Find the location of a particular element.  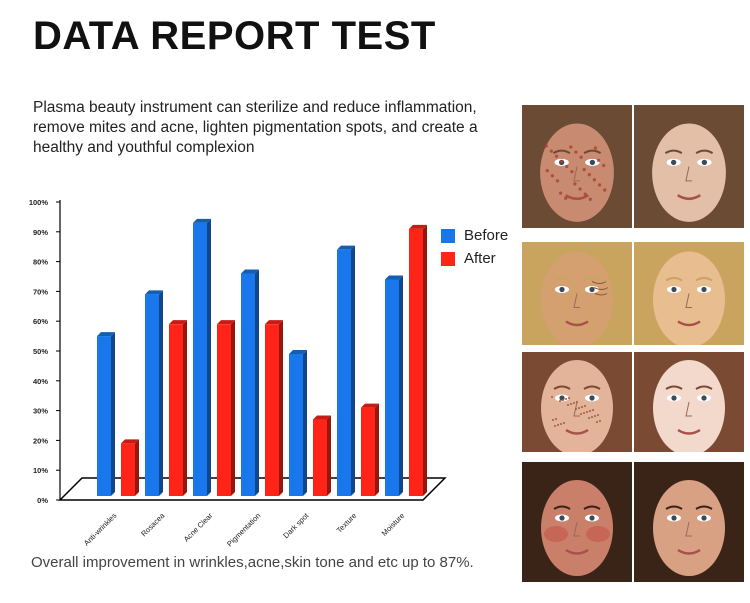

y-tick-label: 10% is located at coordinates (40, 470).